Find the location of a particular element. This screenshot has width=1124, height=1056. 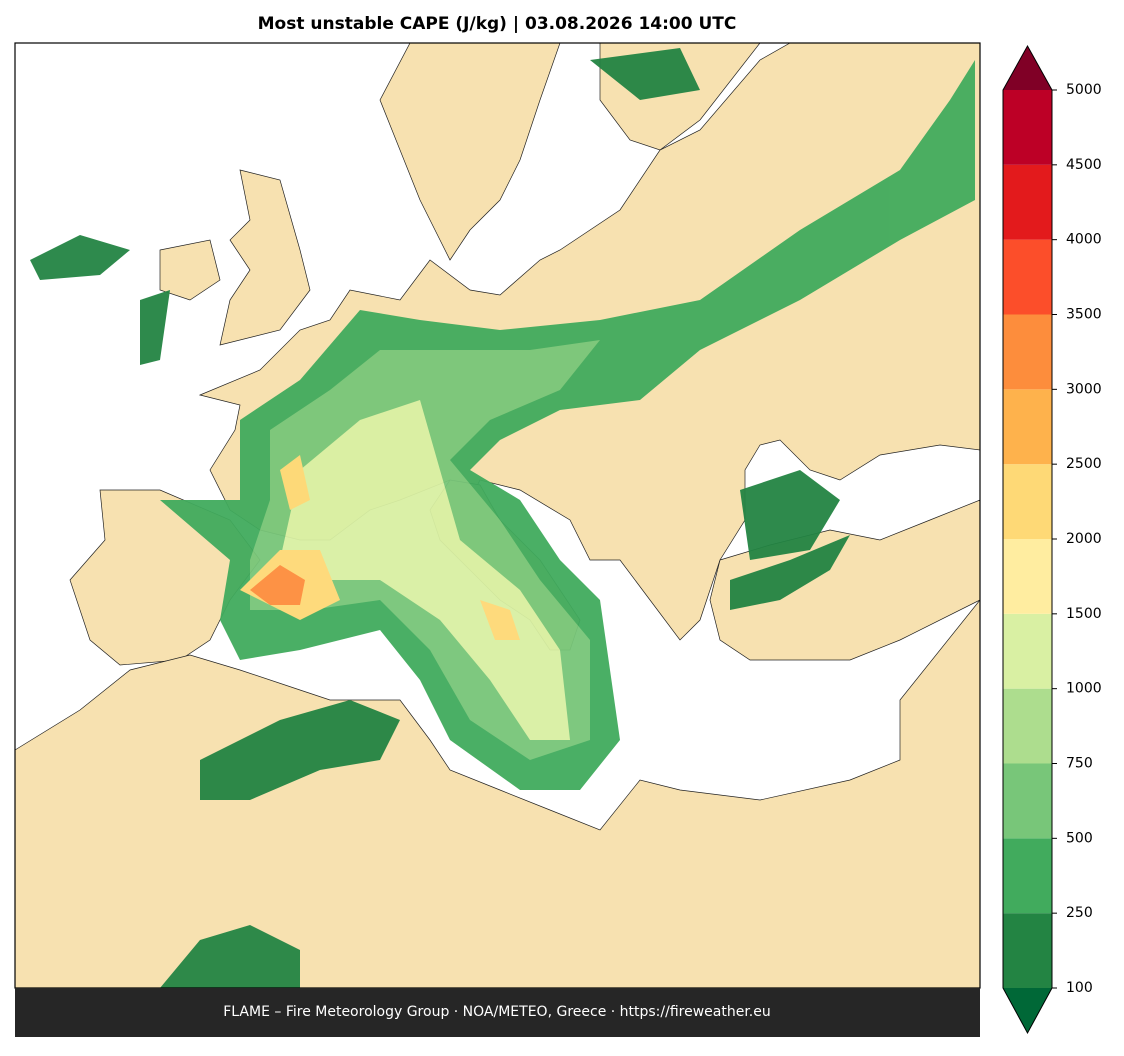

anatolia is located at coordinates (845, 580).